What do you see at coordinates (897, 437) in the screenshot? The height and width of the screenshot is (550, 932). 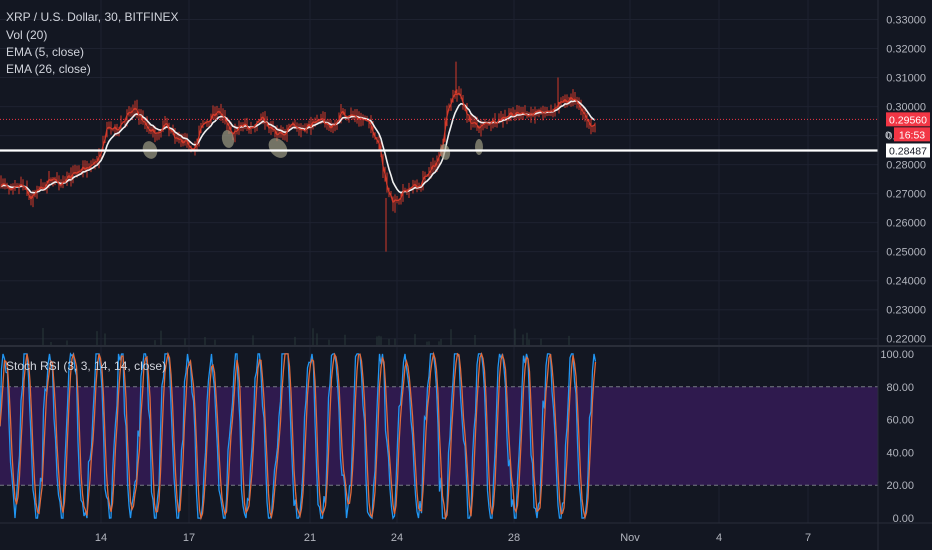 I see `stoch-axis: 100.00 80.00 60.00 40.00 20.00 0.00` at bounding box center [897, 437].